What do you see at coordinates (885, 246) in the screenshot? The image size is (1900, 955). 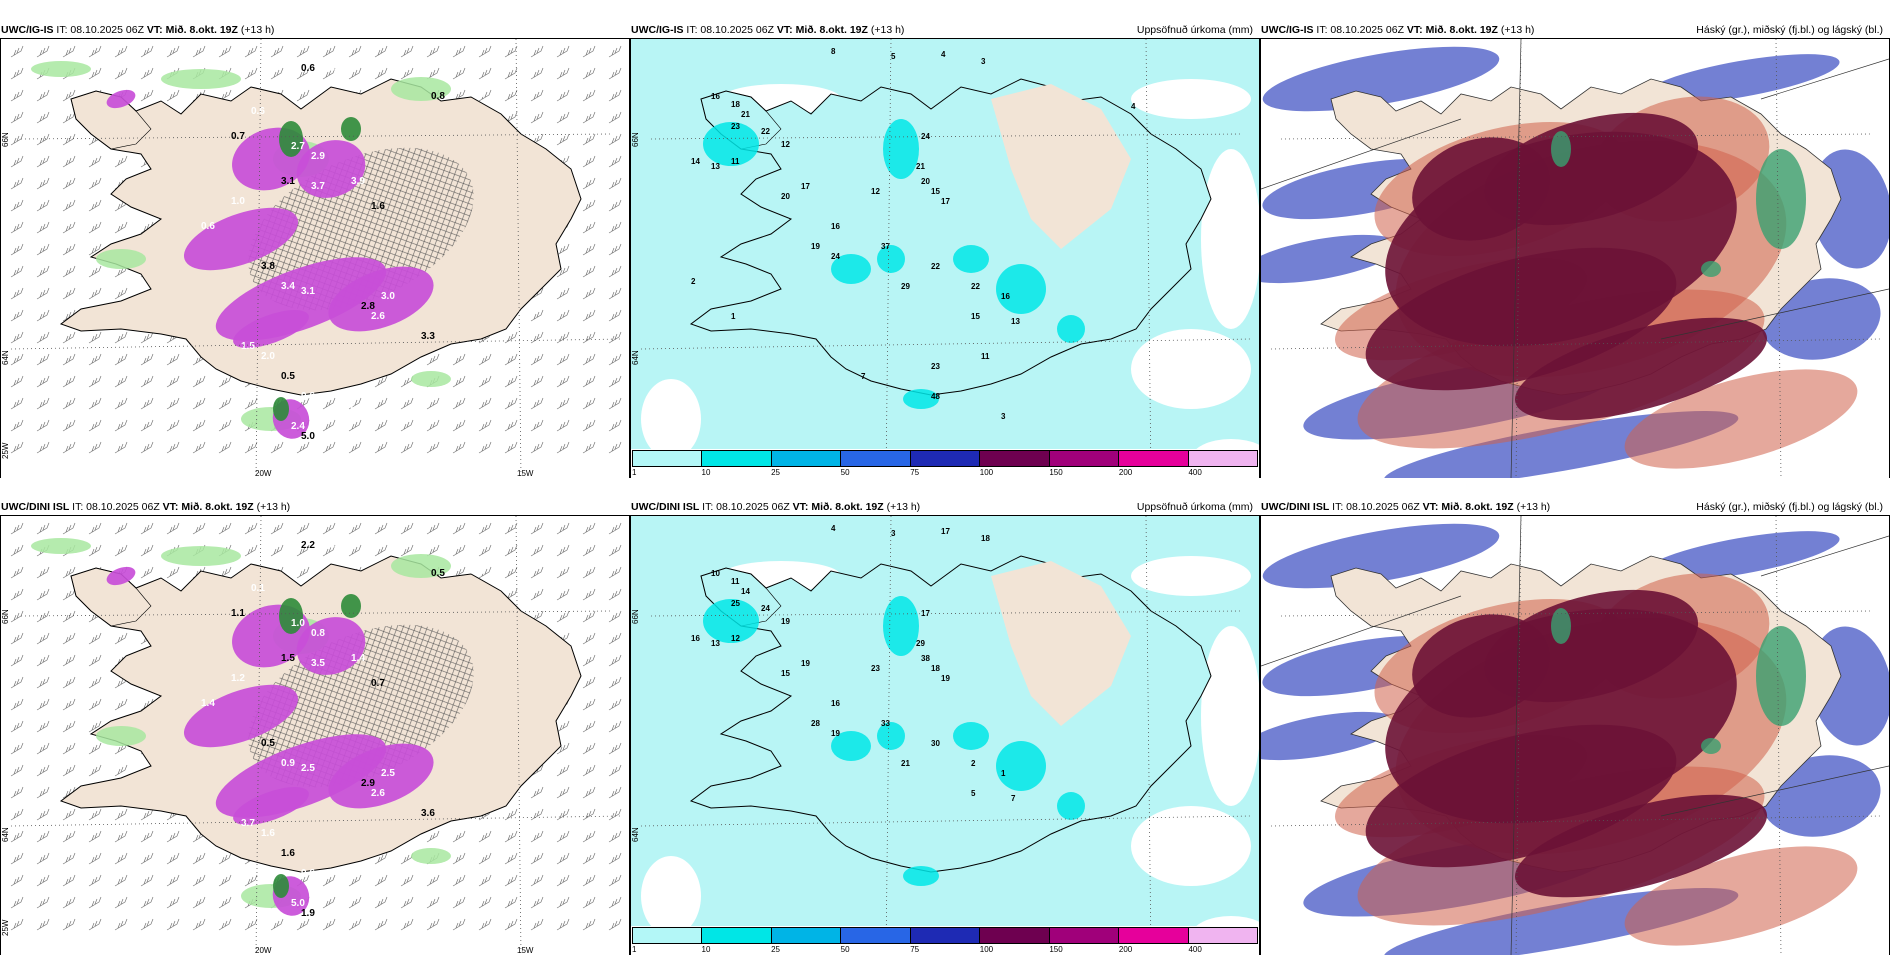 I see `precip-value: 37` at bounding box center [885, 246].